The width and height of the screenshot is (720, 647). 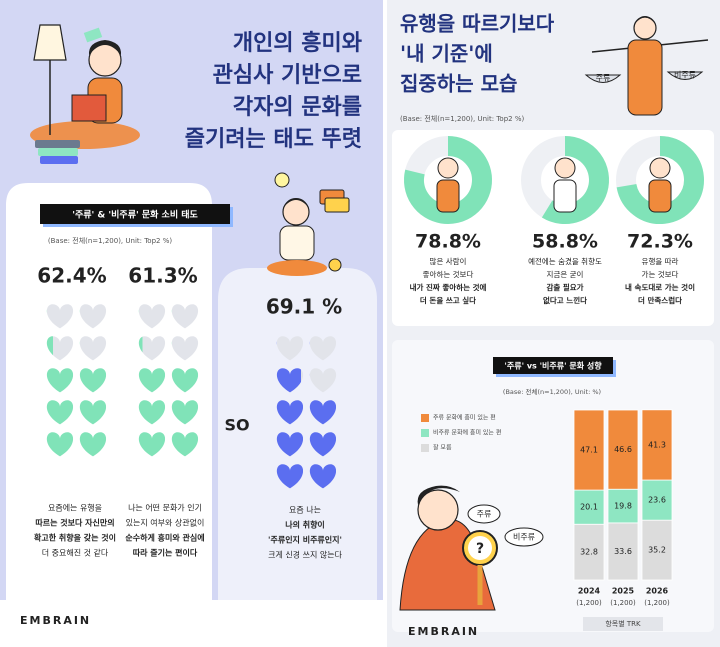 I want to click on title-line: '내 기준'에, so click(x=446, y=54).